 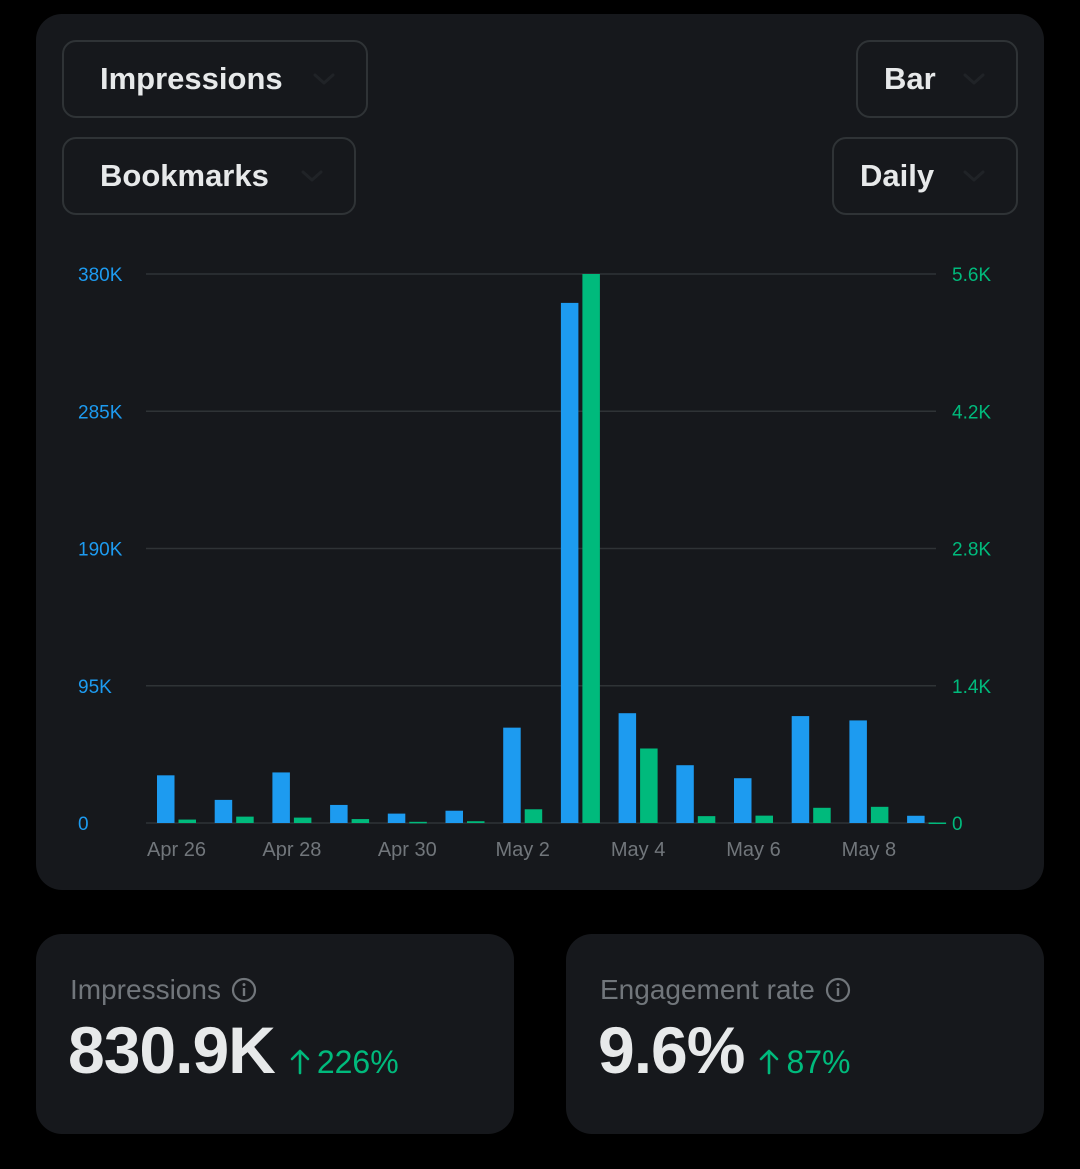 What do you see at coordinates (638, 850) in the screenshot?
I see `x-tick-label: May 4` at bounding box center [638, 850].